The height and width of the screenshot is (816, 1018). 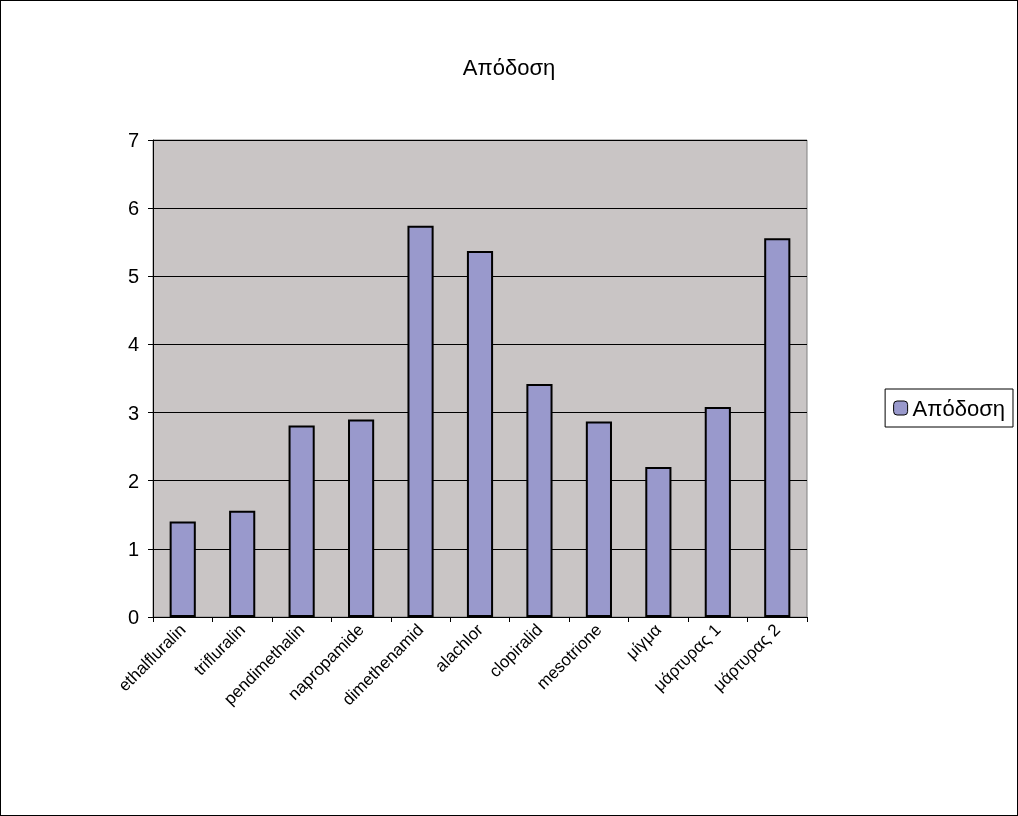 I want to click on y-tick-label: 7, so click(x=133, y=140).